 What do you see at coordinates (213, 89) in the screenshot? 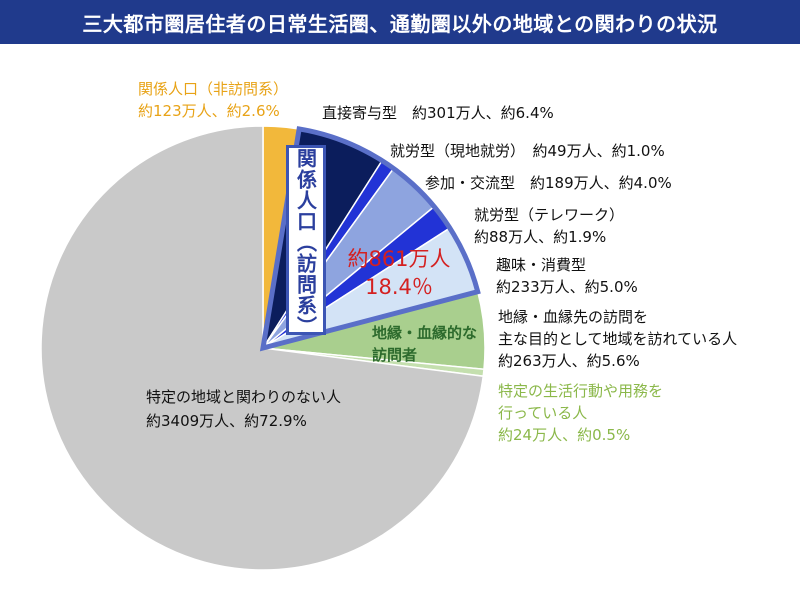
I see `label-nonvisit-1: 関係人口（非訪問系）` at bounding box center [213, 89].